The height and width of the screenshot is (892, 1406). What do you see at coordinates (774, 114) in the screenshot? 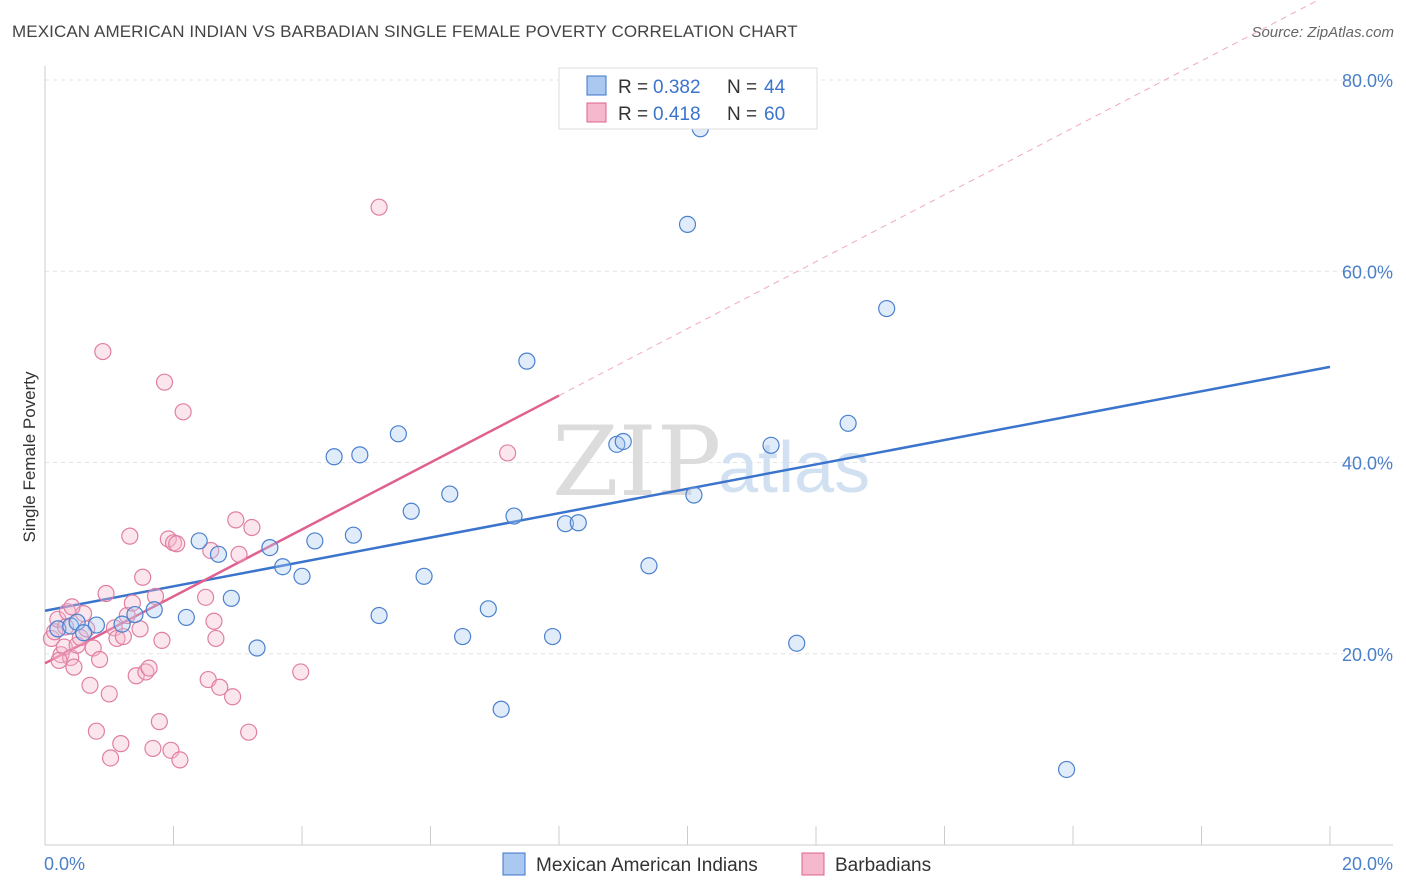
I see `legend-n-value-2: 60` at bounding box center [774, 114].